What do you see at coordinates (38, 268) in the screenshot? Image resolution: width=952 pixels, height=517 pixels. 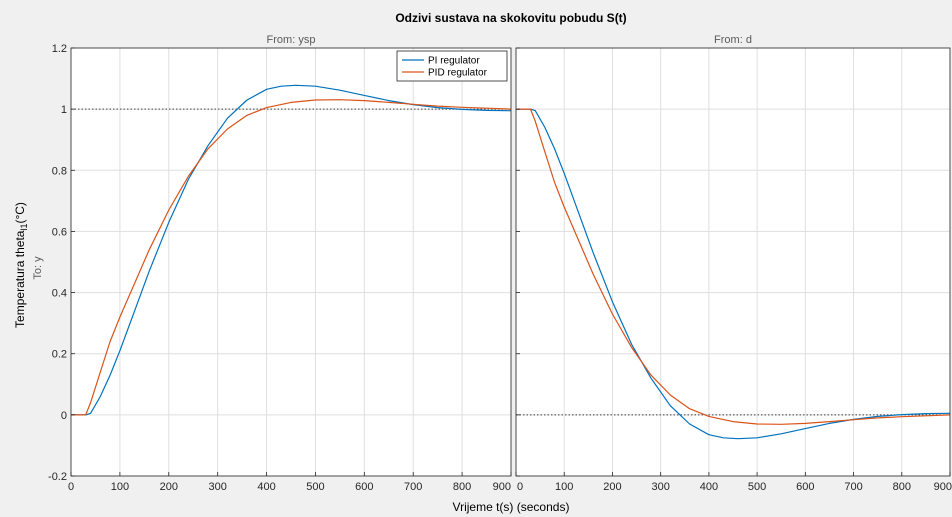 I see `row-label: To: y` at bounding box center [38, 268].